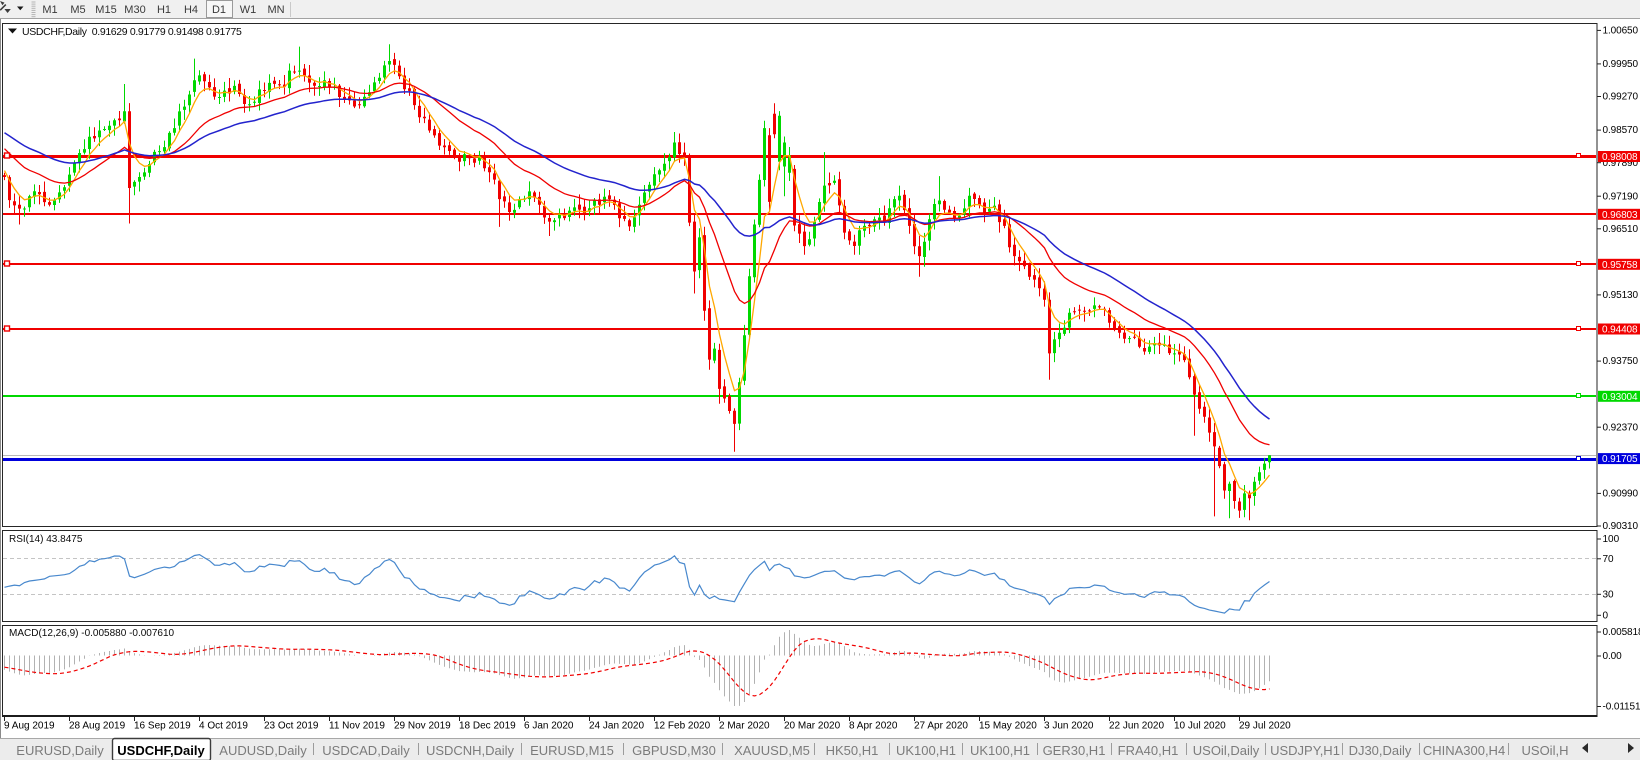  Describe the element at coordinates (366, 750) in the screenshot. I see `svg-text: USDCAD,Daily` at that location.